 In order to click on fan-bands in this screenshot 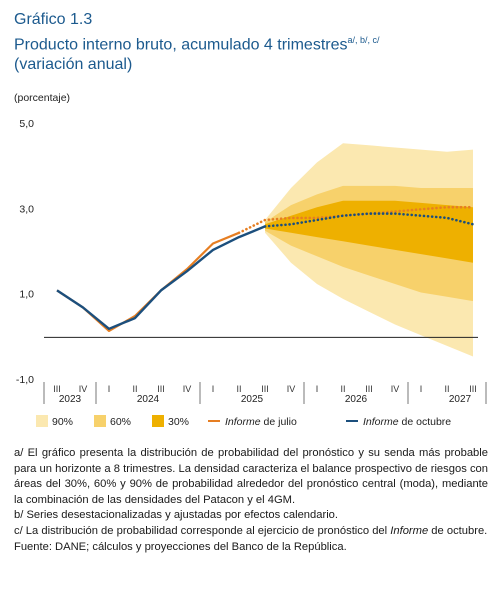, I will do `click(369, 250)`.